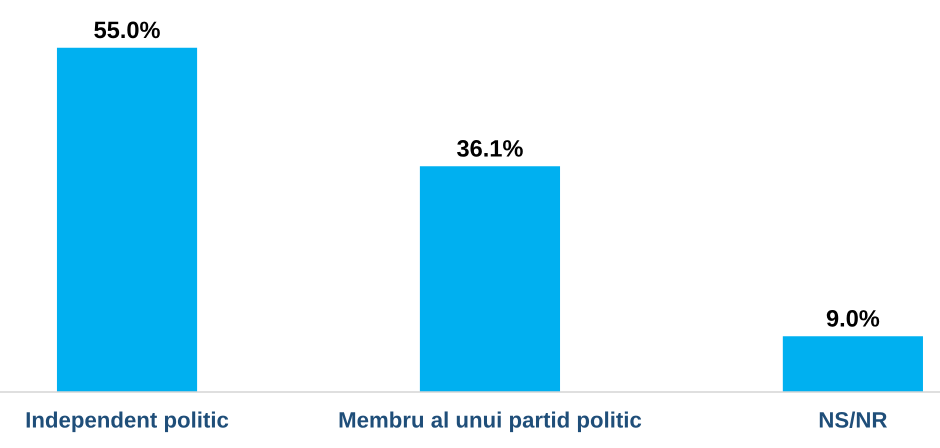 Image resolution: width=940 pixels, height=448 pixels. I want to click on data-label: 9.0%, so click(853, 318).